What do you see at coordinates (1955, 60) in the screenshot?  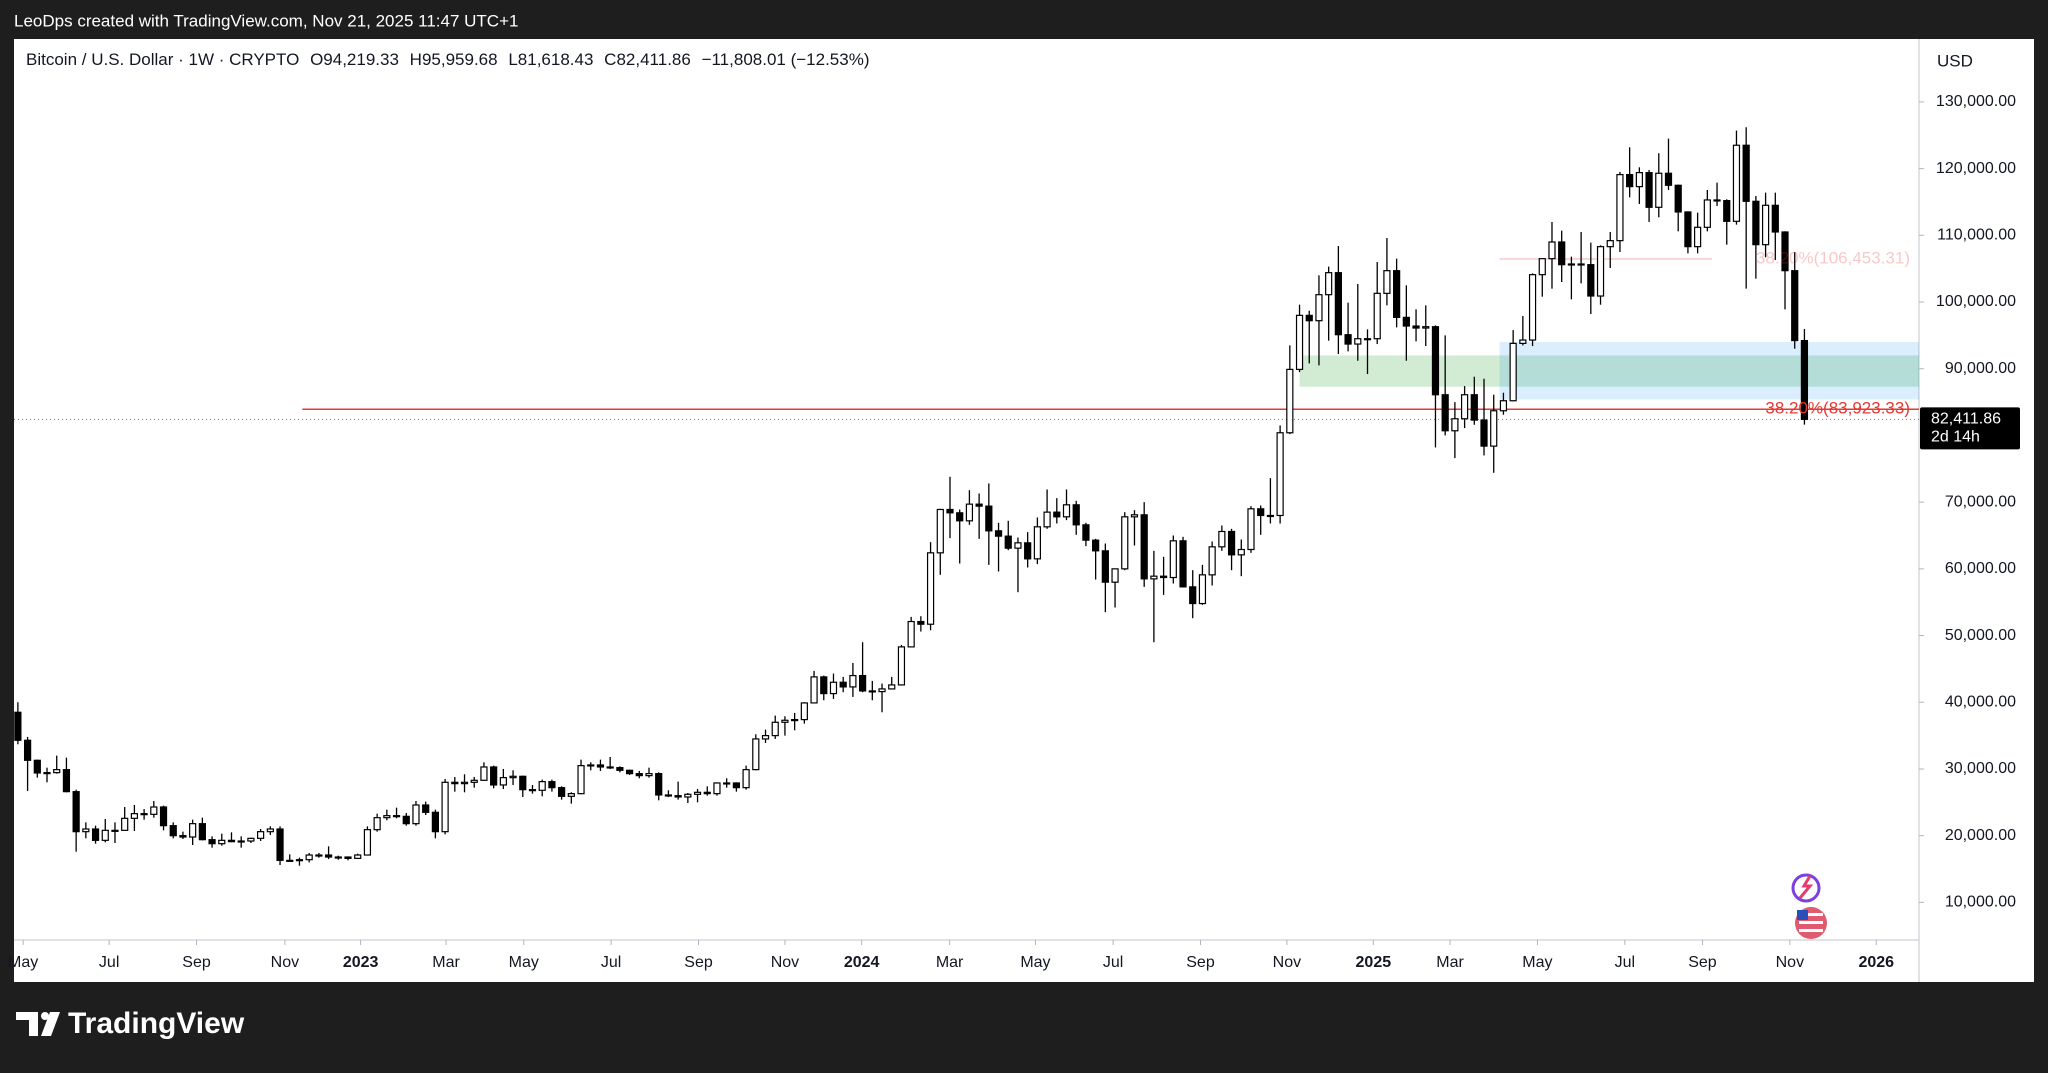 I see `currency-label: USD` at bounding box center [1955, 60].